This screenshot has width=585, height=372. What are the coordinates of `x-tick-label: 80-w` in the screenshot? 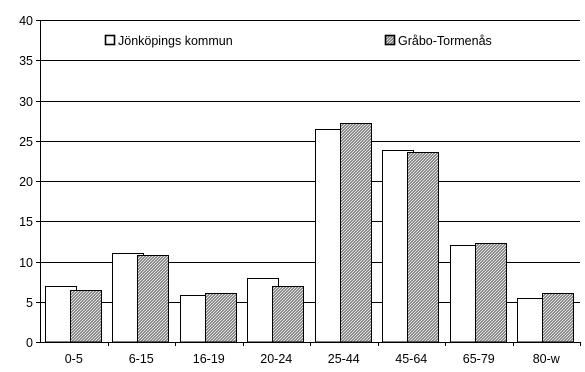 It's located at (547, 359).